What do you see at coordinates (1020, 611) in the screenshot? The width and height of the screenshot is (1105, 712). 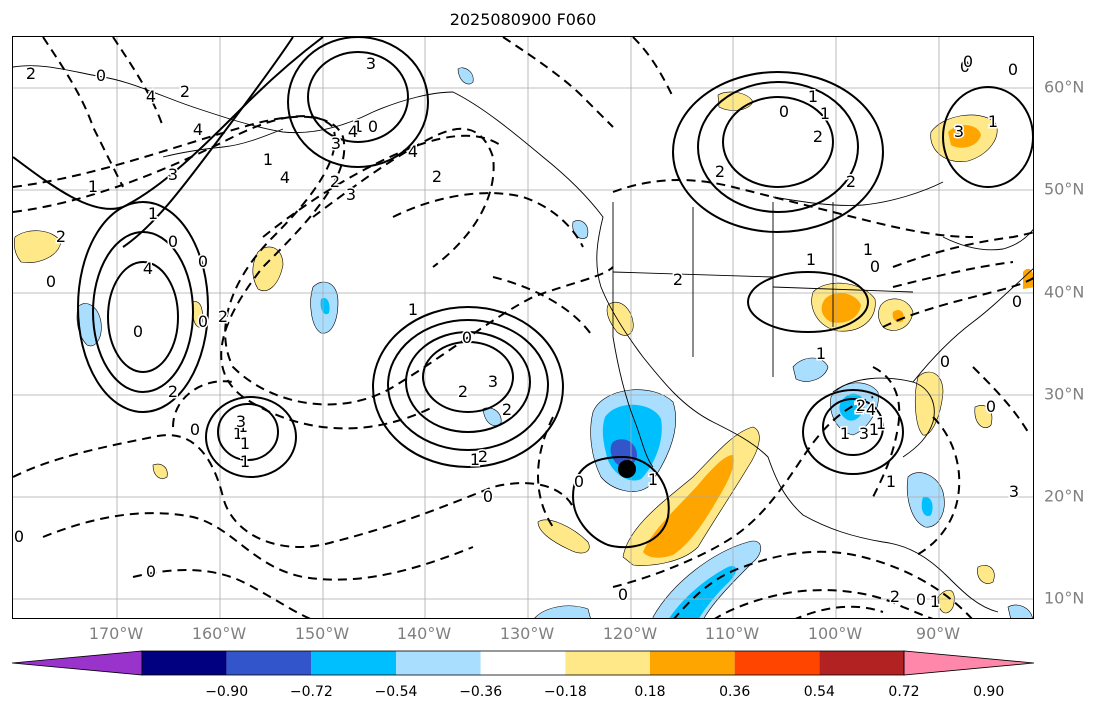 I see `neg-anomaly-east` at bounding box center [1020, 611].